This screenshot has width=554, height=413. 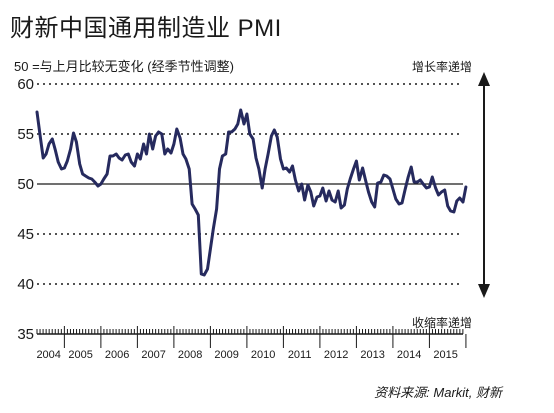 What do you see at coordinates (146, 28) in the screenshot?
I see `chart-title: 财新中国通用制造业 PMI` at bounding box center [146, 28].